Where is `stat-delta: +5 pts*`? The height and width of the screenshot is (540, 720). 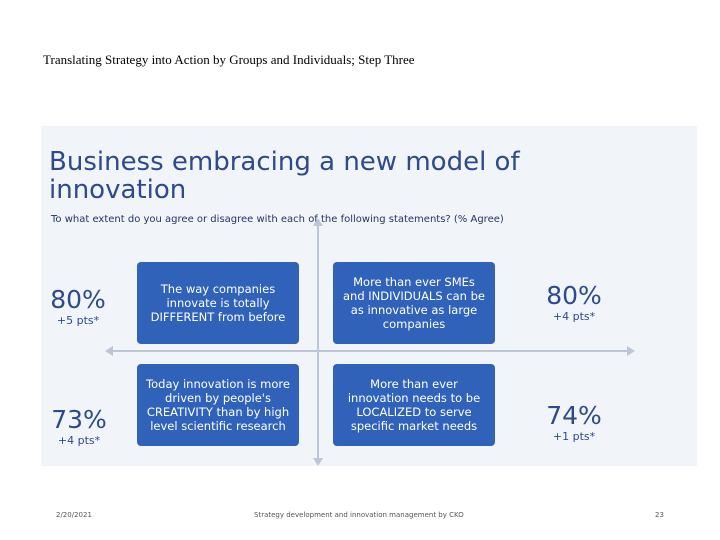
stat-delta: +5 pts* is located at coordinates (78, 320).